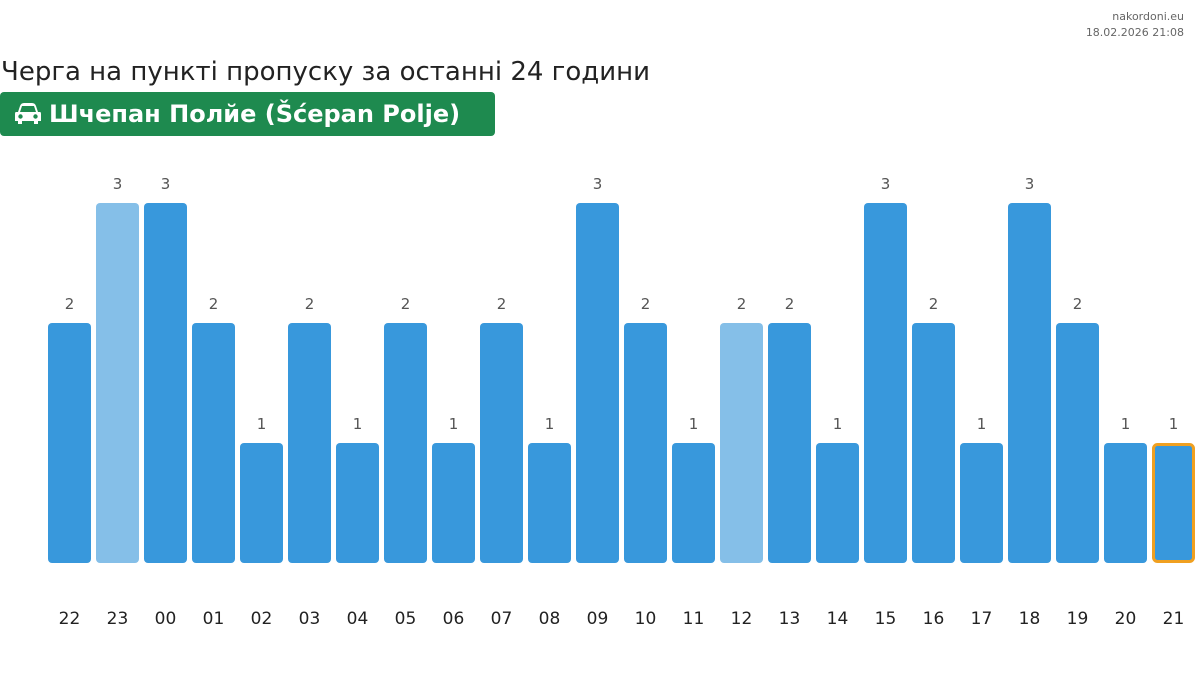  Describe the element at coordinates (118, 184) in the screenshot. I see `value-label-23: 3` at that location.